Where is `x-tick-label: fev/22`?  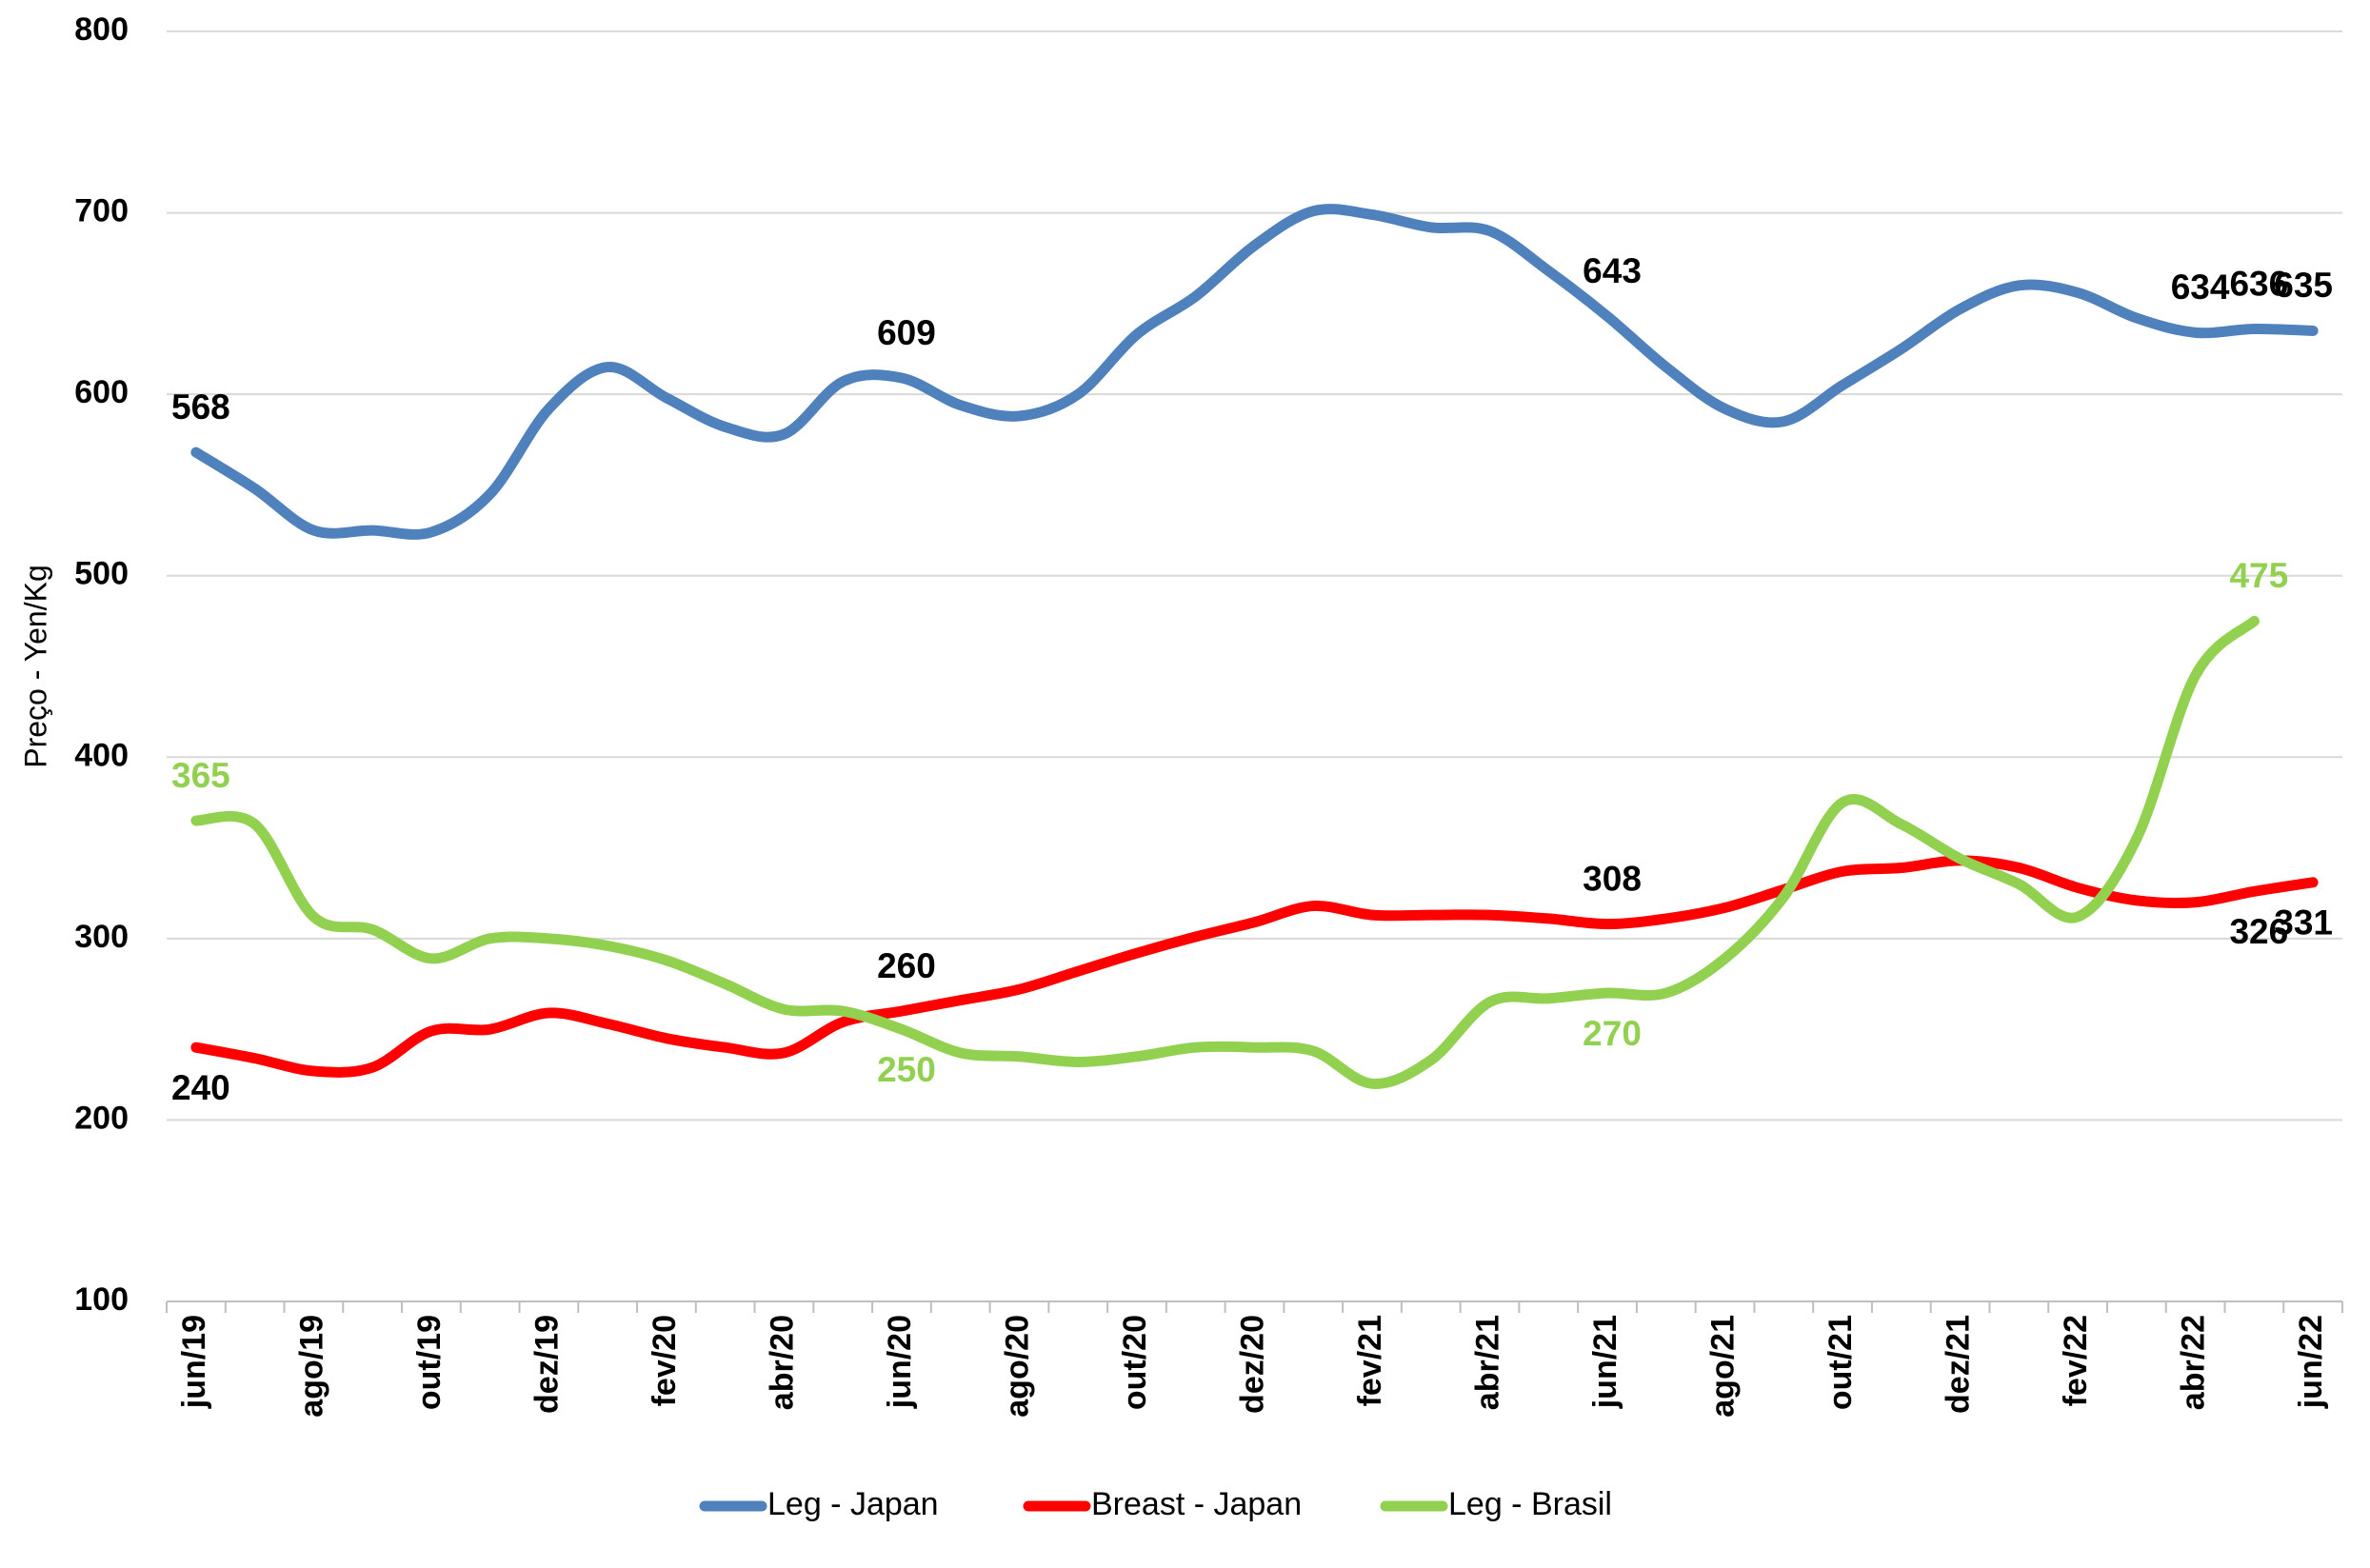 x-tick-label: fev/22 is located at coordinates (2076, 1361).